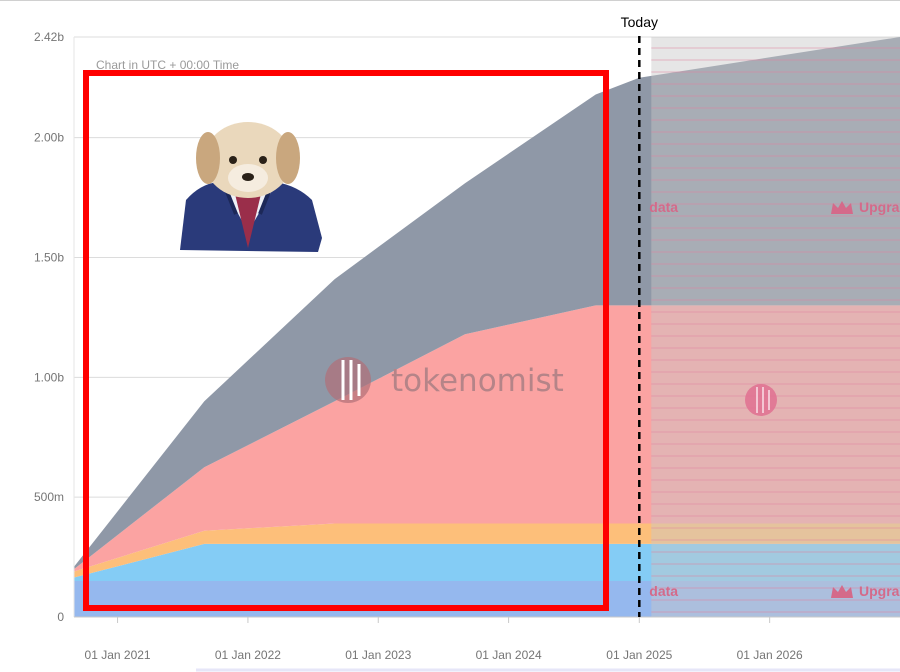 Image resolution: width=900 pixels, height=672 pixels. I want to click on y-tick-label: 0, so click(60, 617).